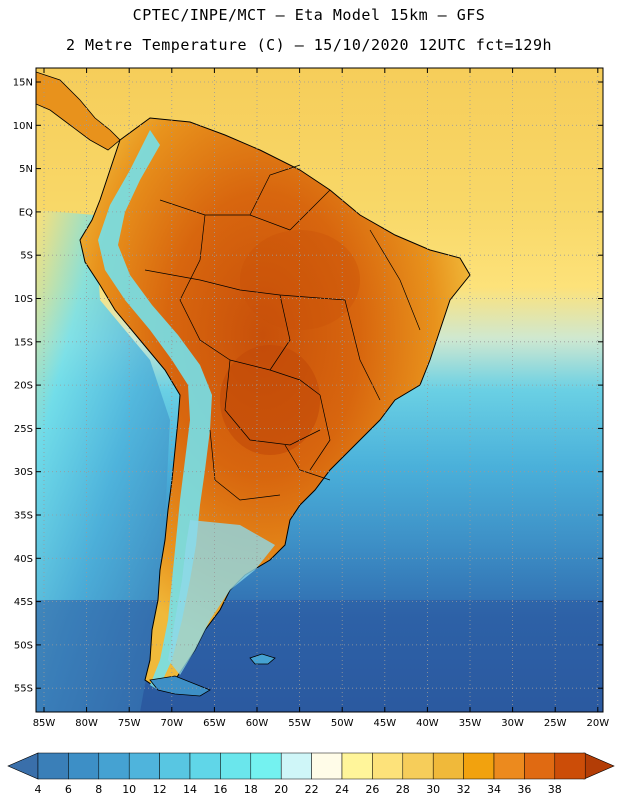  I want to click on lat-label: 15S, so click(23, 342).